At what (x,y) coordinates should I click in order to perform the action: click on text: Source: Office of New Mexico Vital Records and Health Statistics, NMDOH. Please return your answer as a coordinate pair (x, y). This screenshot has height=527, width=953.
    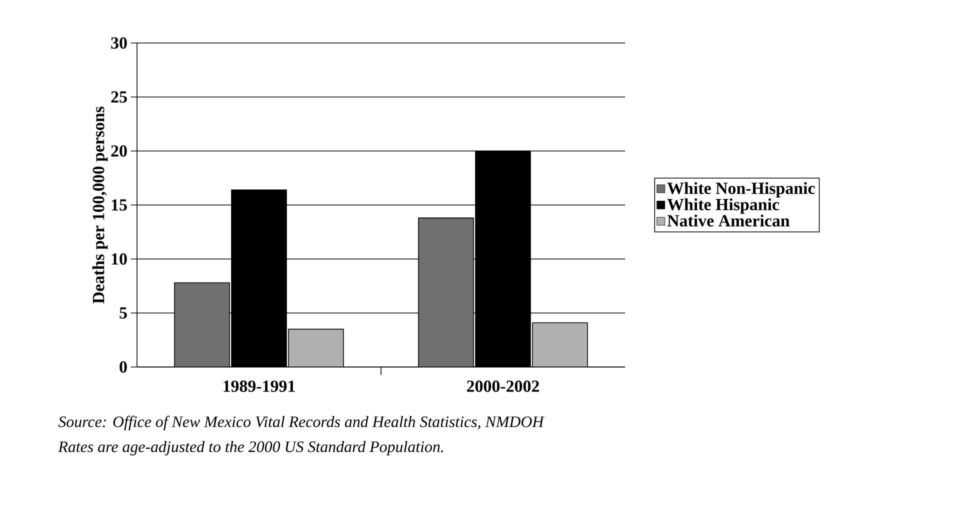
    Looking at the image, I should click on (301, 423).